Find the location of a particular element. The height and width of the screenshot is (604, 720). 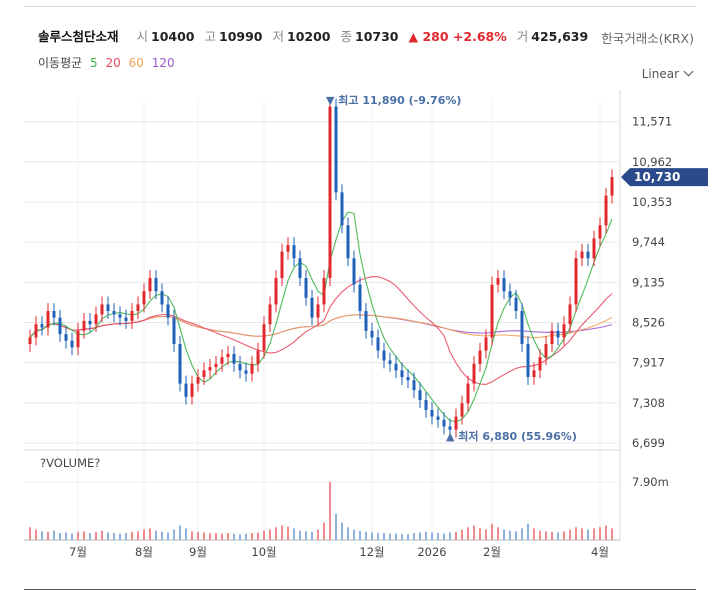

ma-legend-label: 이동평균 is located at coordinates (60, 63).